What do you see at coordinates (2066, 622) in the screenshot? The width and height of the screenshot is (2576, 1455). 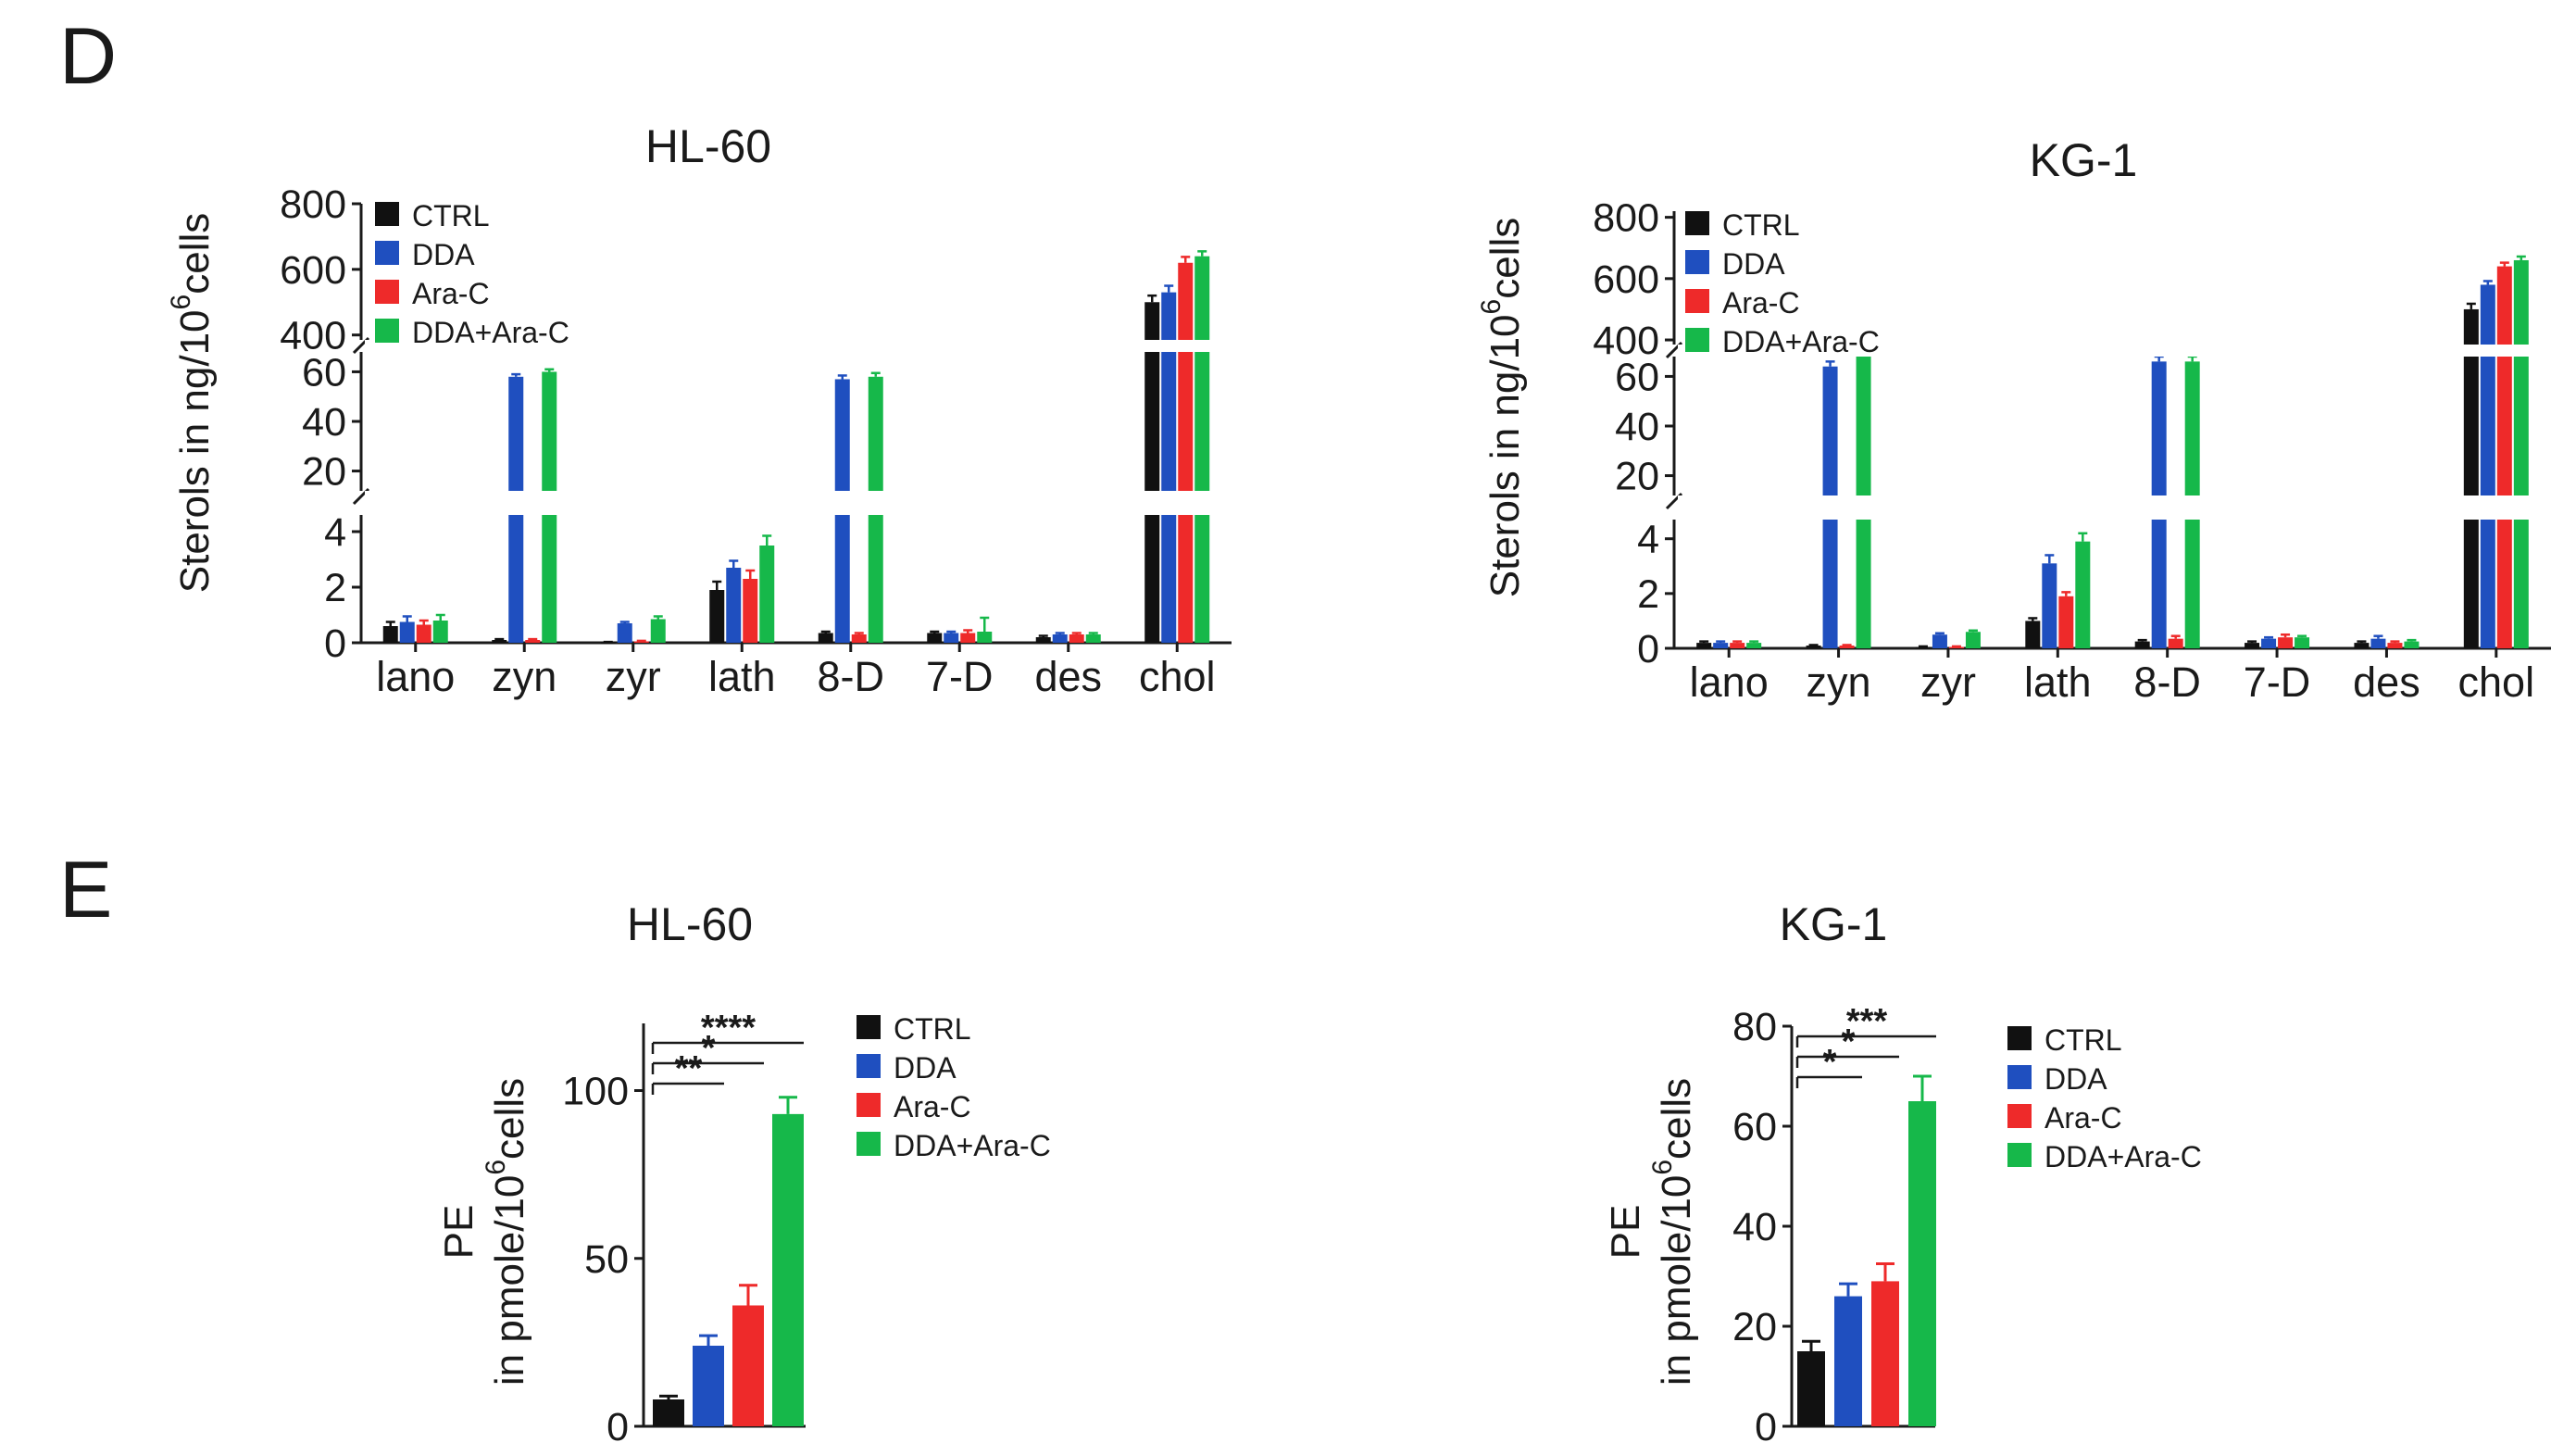 I see `bar-ara-c-lath` at bounding box center [2066, 622].